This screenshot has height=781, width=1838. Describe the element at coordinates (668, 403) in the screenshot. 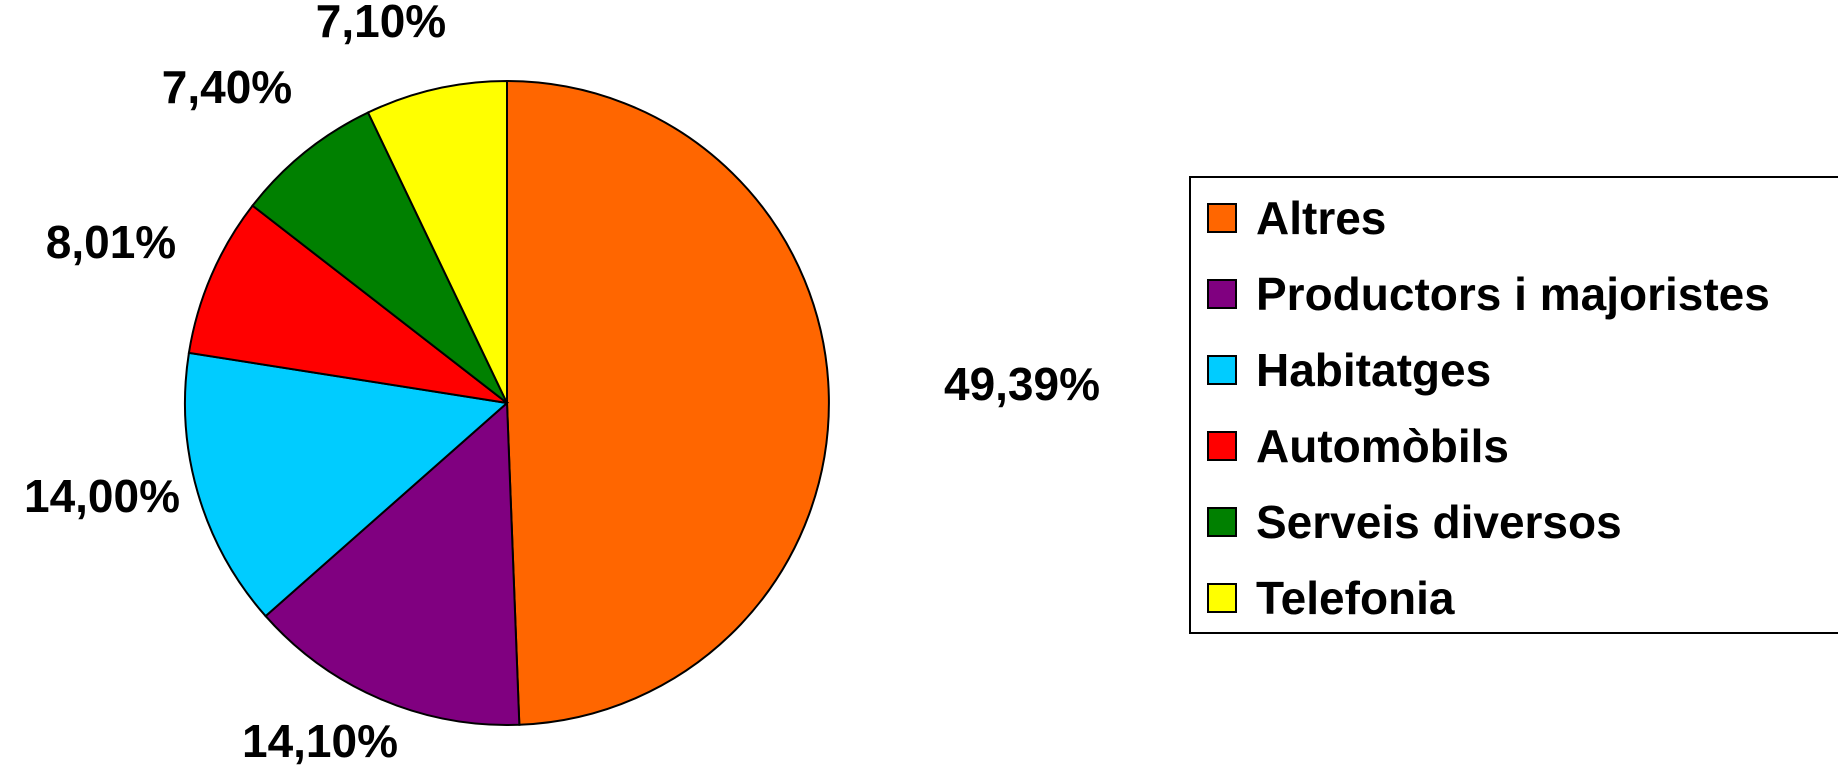

I see `pie-slice-altres` at that location.